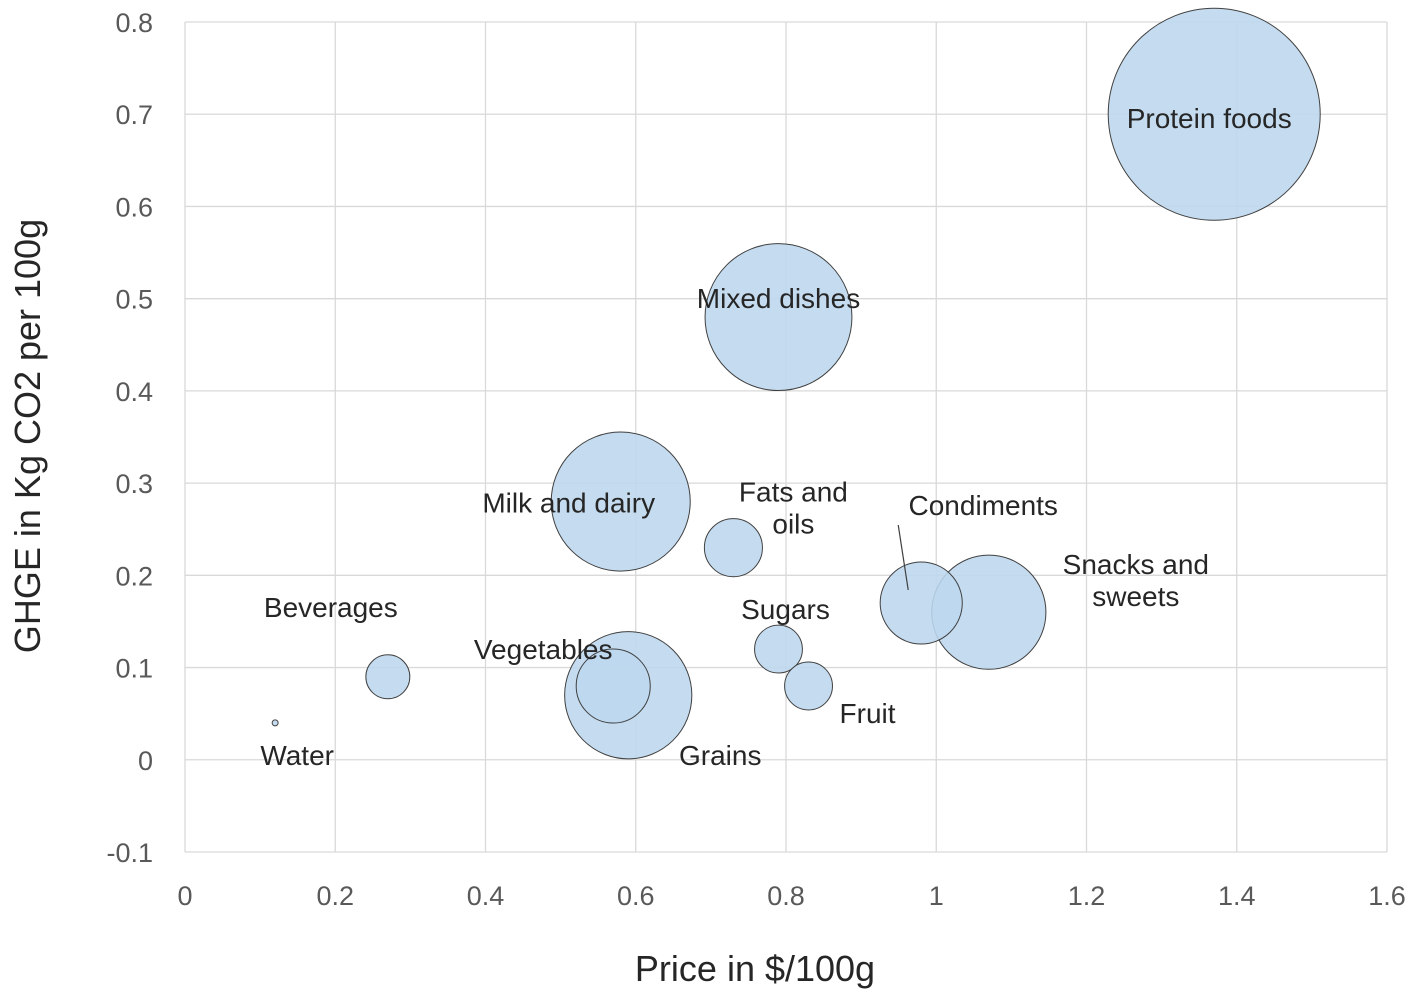 The height and width of the screenshot is (1003, 1418). What do you see at coordinates (134, 207) in the screenshot?
I see `y-tick-label: 0.6` at bounding box center [134, 207].